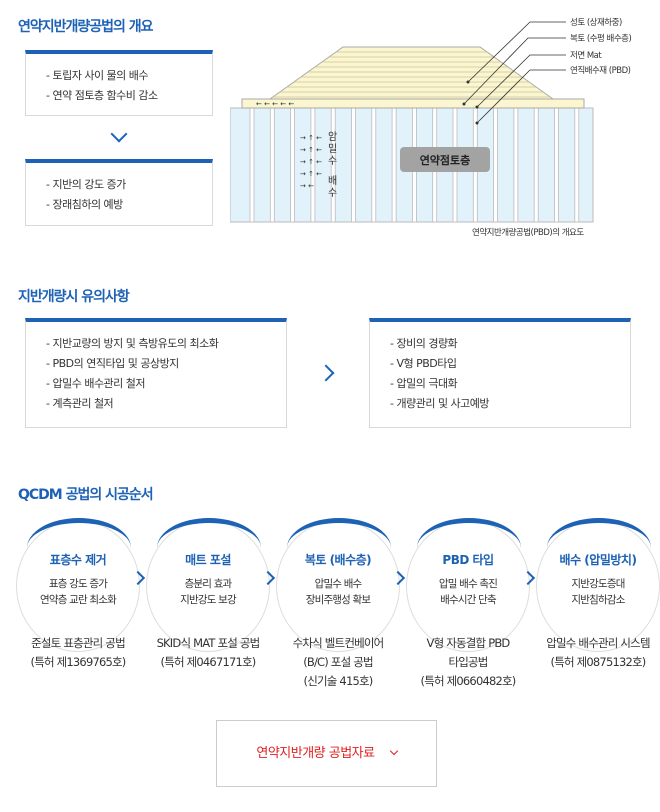 Image resolution: width=660 pixels, height=812 pixels. What do you see at coordinates (598, 662) in the screenshot?
I see `method-line: (특허 제0875132호)` at bounding box center [598, 662].